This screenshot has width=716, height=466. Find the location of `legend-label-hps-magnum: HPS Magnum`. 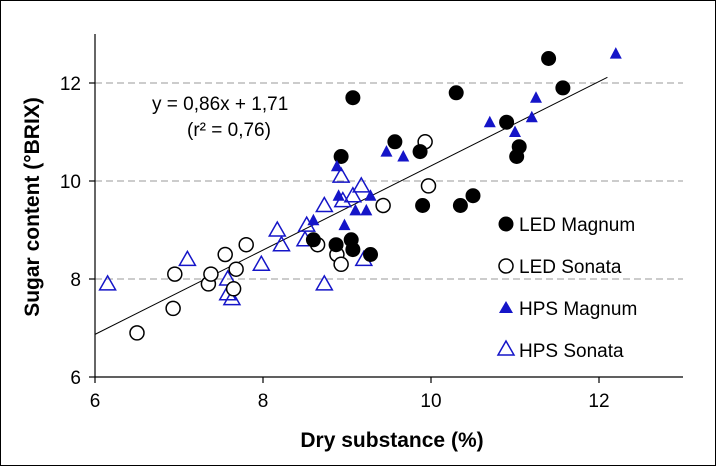

legend-label-hps-magnum: HPS Magnum is located at coordinates (578, 309).